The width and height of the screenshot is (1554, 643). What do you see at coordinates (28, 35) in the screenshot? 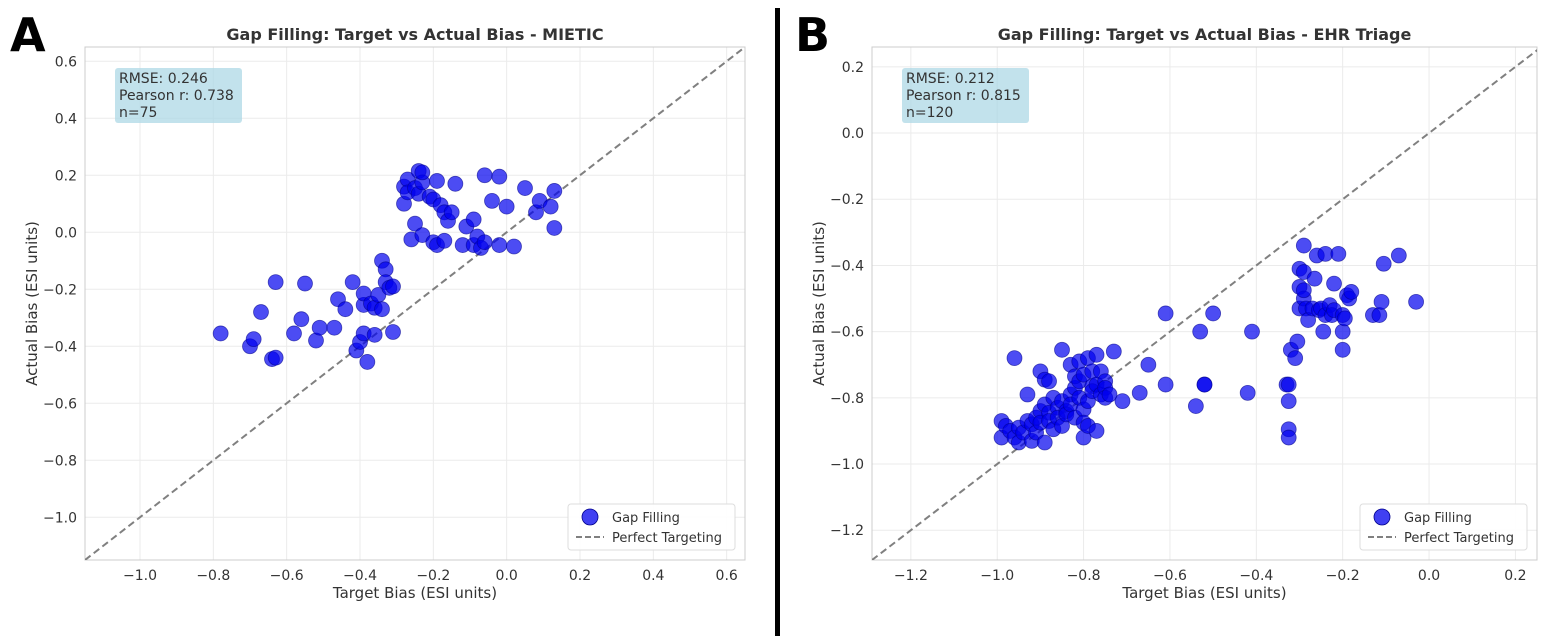
I see `panel-letter-a: A` at bounding box center [28, 35].